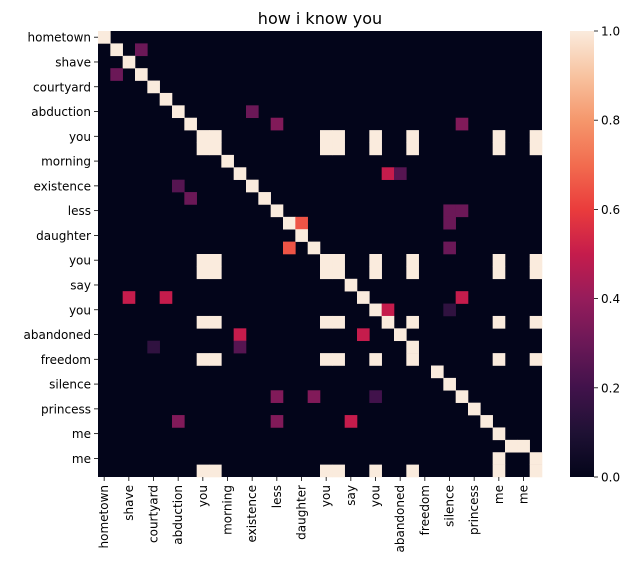 Image resolution: width=633 pixels, height=573 pixels. Describe the element at coordinates (450, 506) in the screenshot. I see `x-tick-label: silence` at that location.